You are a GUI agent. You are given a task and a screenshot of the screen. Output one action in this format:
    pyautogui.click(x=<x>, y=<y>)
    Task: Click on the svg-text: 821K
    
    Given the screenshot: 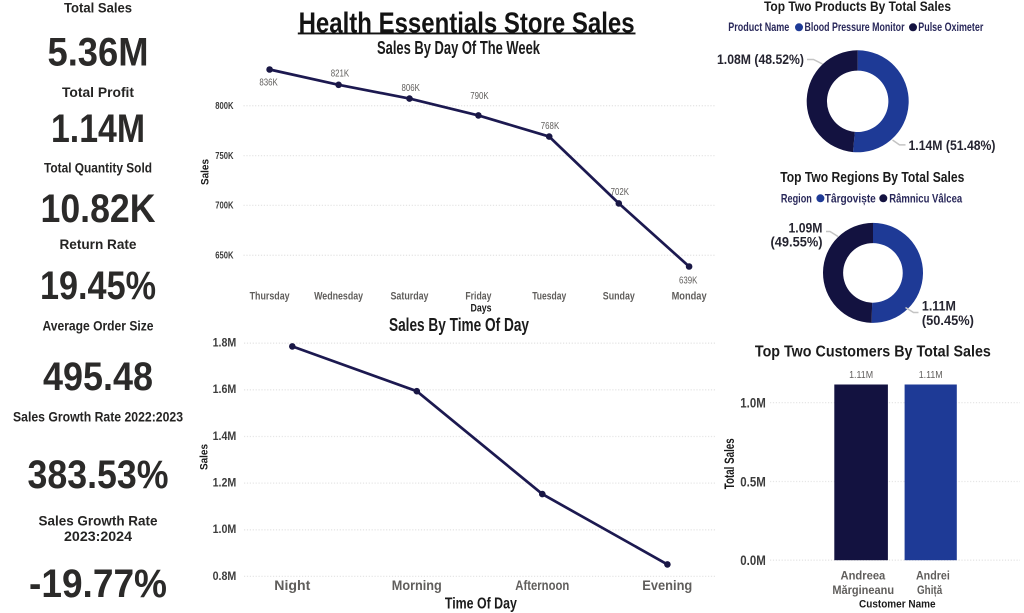 What is the action you would take?
    pyautogui.click(x=340, y=73)
    